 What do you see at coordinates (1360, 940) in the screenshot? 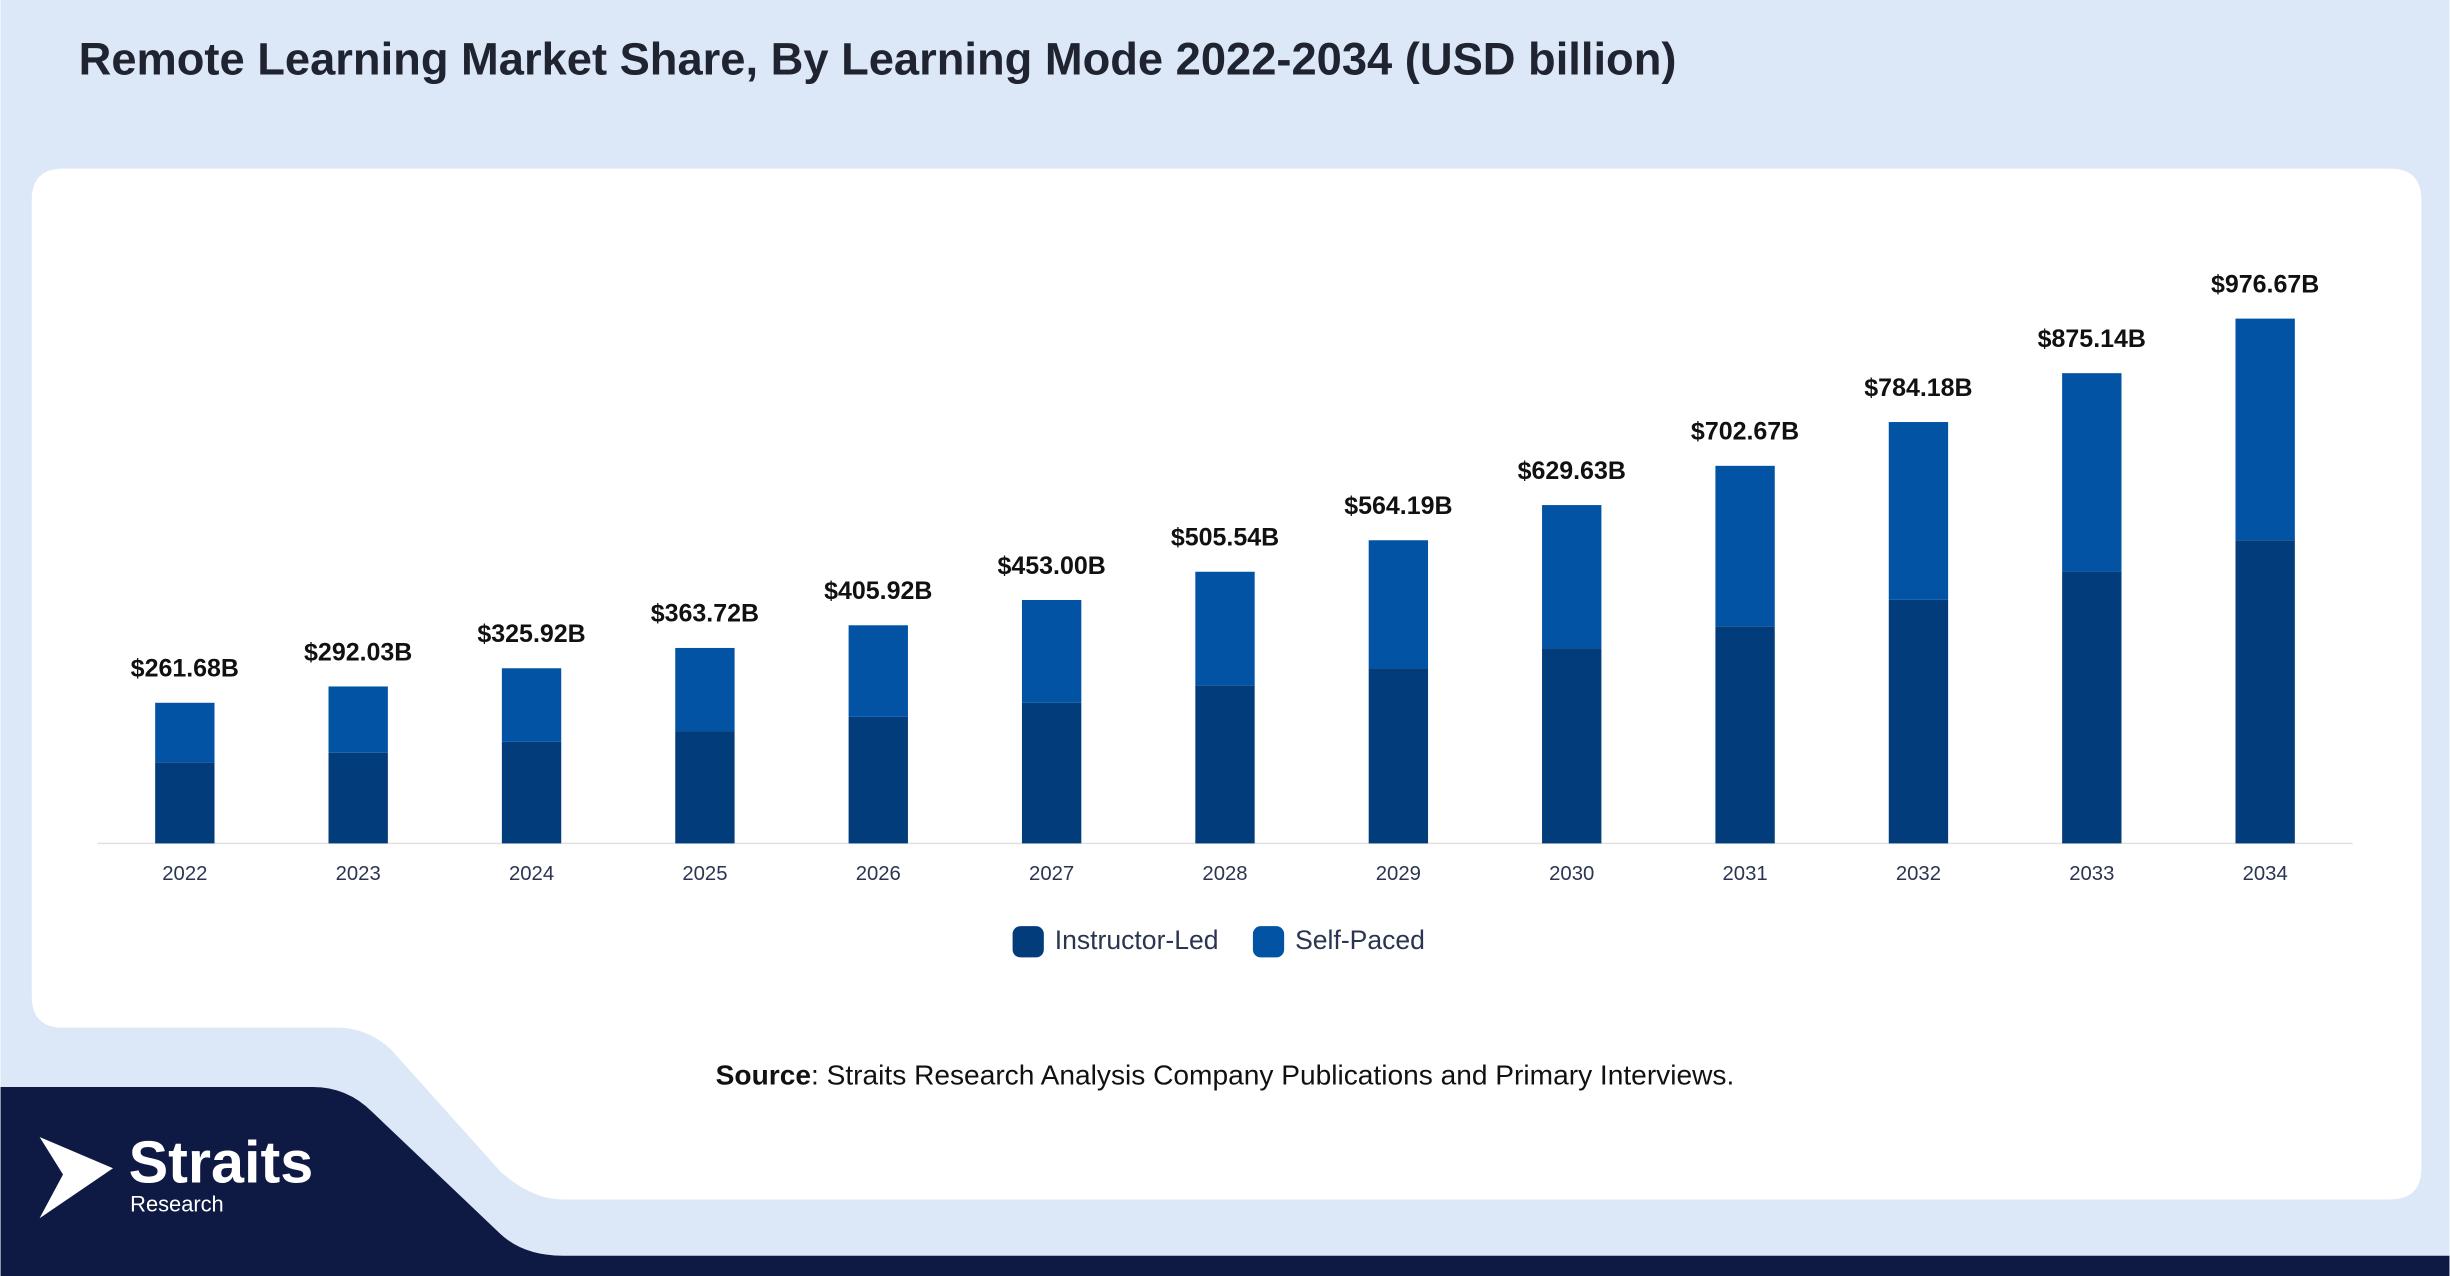
I see `legend-label: Self-Paced` at bounding box center [1360, 940].